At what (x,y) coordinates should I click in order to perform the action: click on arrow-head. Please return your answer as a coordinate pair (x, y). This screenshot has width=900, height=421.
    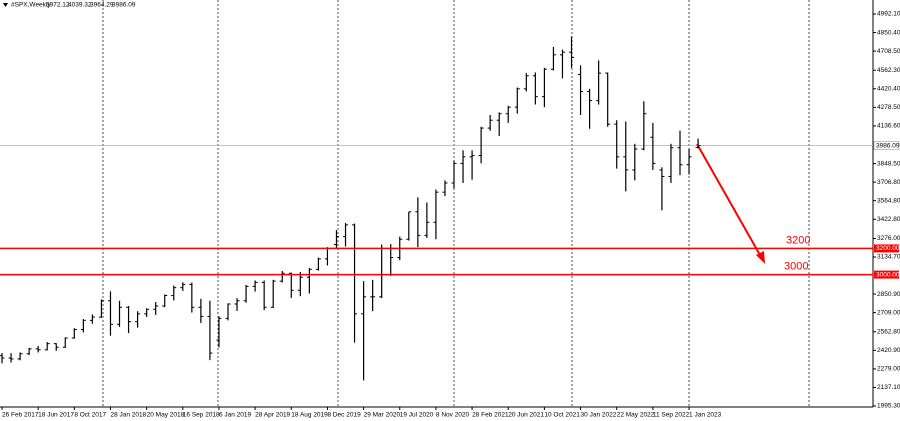
    Looking at the image, I should click on (760, 257).